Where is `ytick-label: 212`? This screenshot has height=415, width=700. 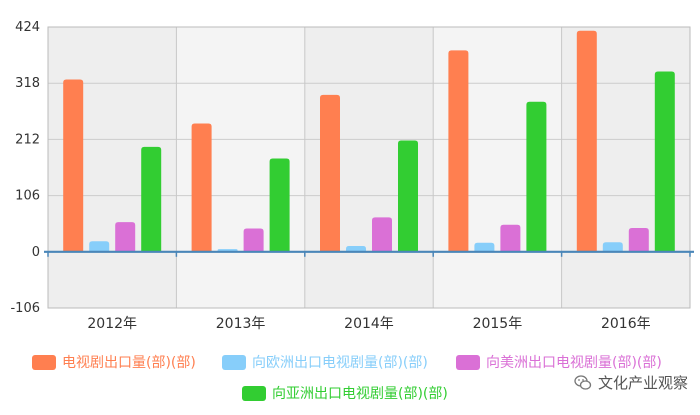
ytick-label: 212 is located at coordinates (27, 139).